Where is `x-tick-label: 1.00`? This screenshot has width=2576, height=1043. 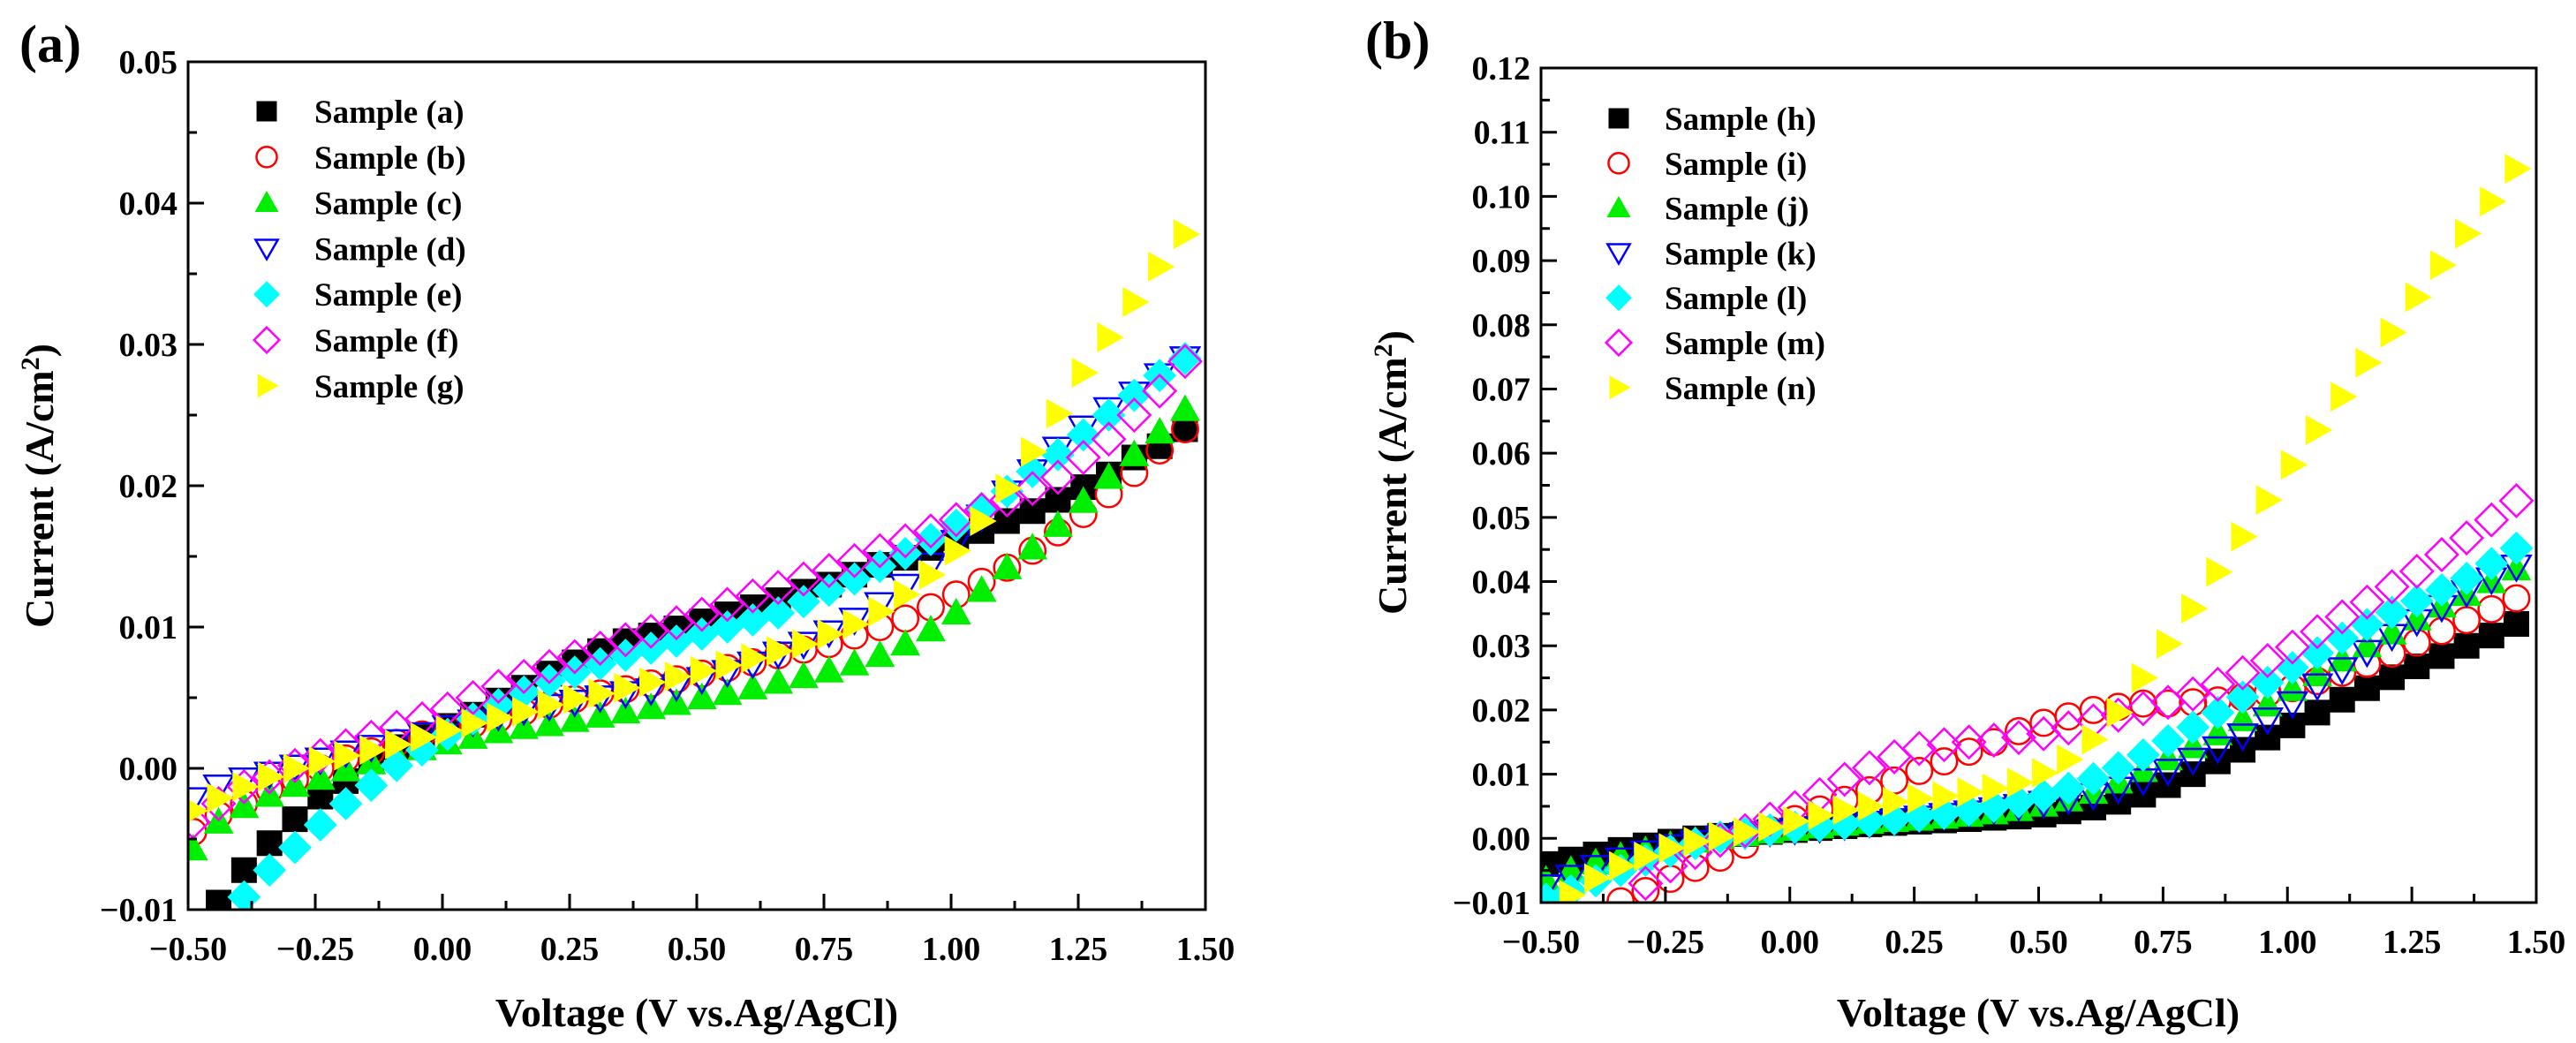 x-tick-label: 1.00 is located at coordinates (2287, 942).